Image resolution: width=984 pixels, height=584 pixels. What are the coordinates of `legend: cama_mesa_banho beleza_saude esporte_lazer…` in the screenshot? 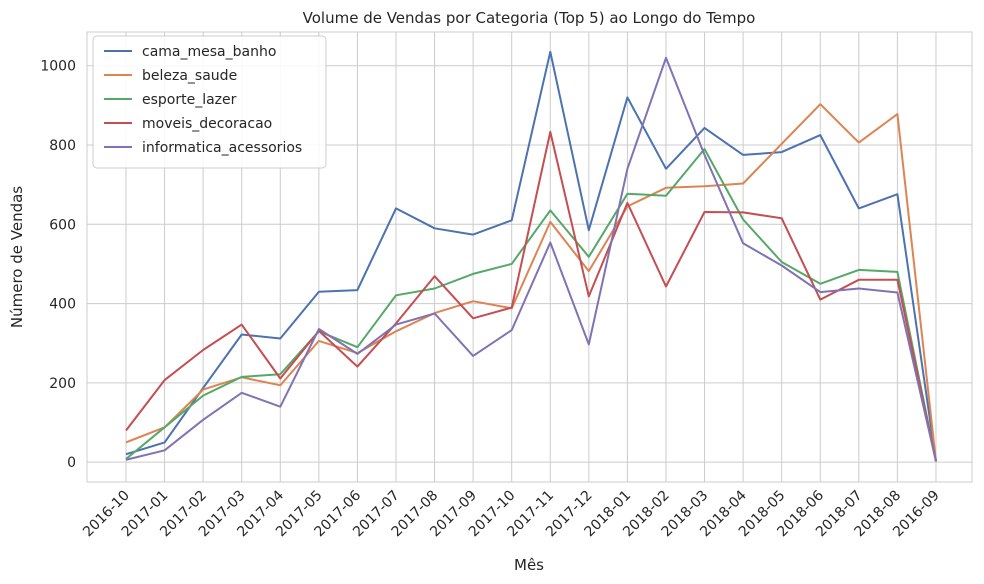 It's located at (209, 102).